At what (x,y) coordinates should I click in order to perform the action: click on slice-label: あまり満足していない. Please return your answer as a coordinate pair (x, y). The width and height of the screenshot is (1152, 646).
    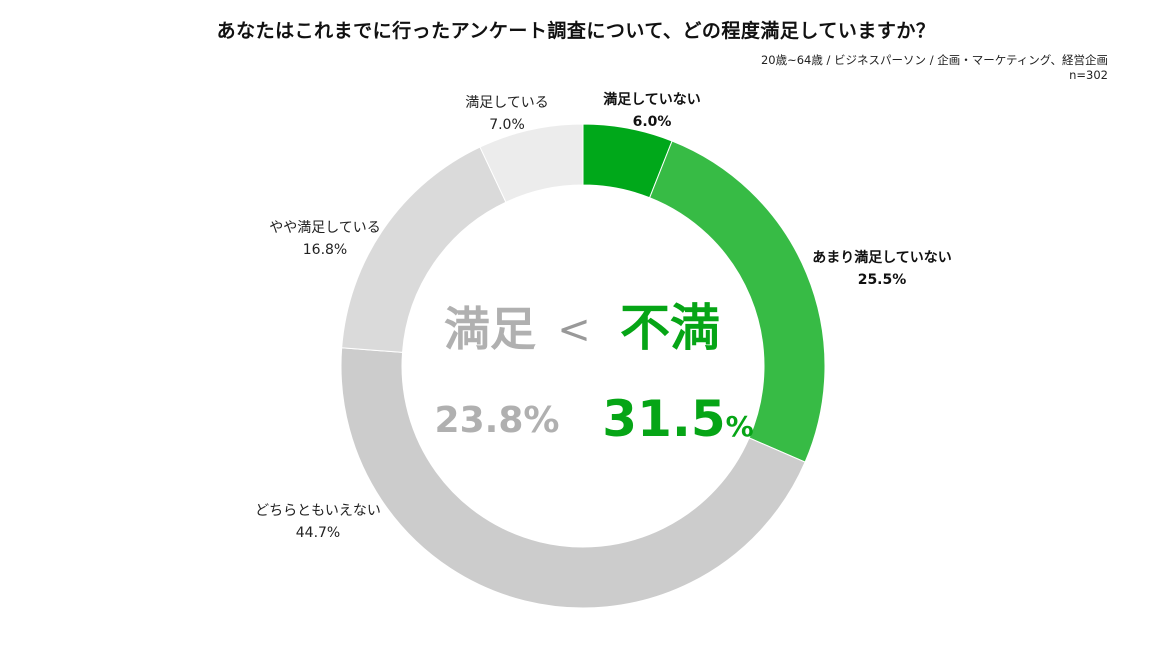
    Looking at the image, I should click on (882, 257).